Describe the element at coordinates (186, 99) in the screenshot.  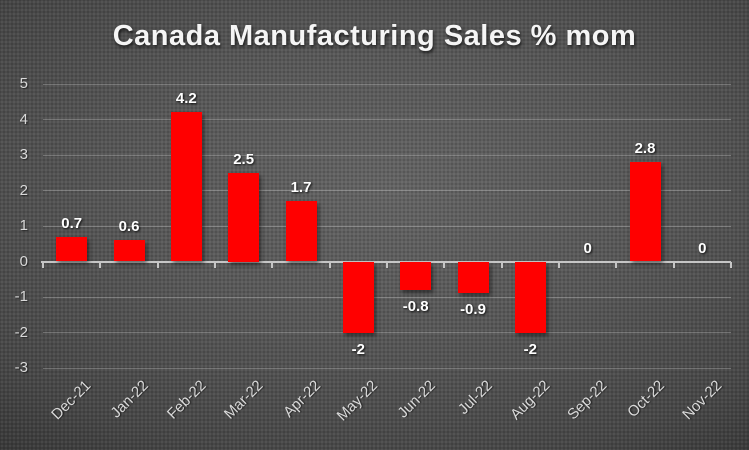
I see `bar-value-label: 4.2` at that location.